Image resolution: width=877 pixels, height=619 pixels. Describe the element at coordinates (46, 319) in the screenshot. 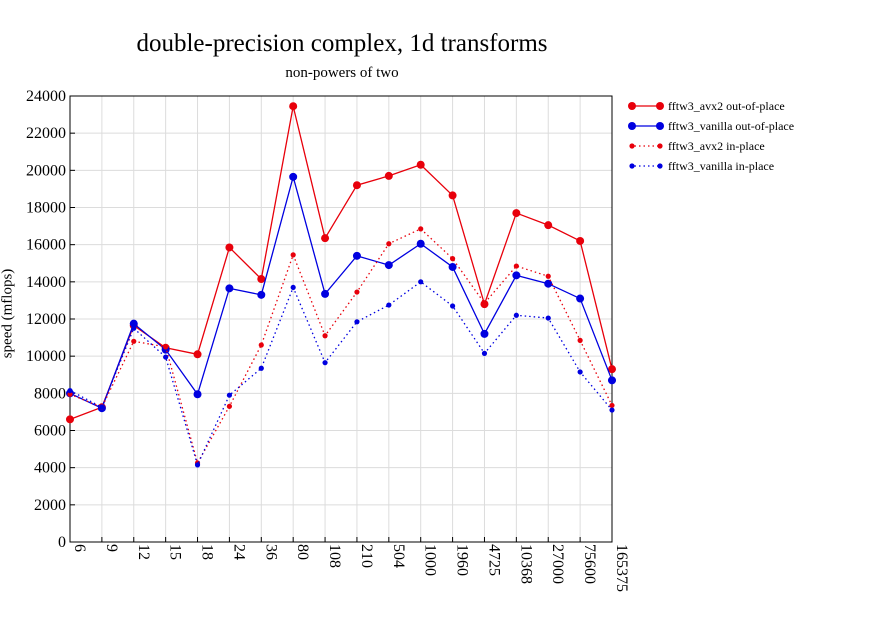

I see `y-tick-label: 12000` at that location.